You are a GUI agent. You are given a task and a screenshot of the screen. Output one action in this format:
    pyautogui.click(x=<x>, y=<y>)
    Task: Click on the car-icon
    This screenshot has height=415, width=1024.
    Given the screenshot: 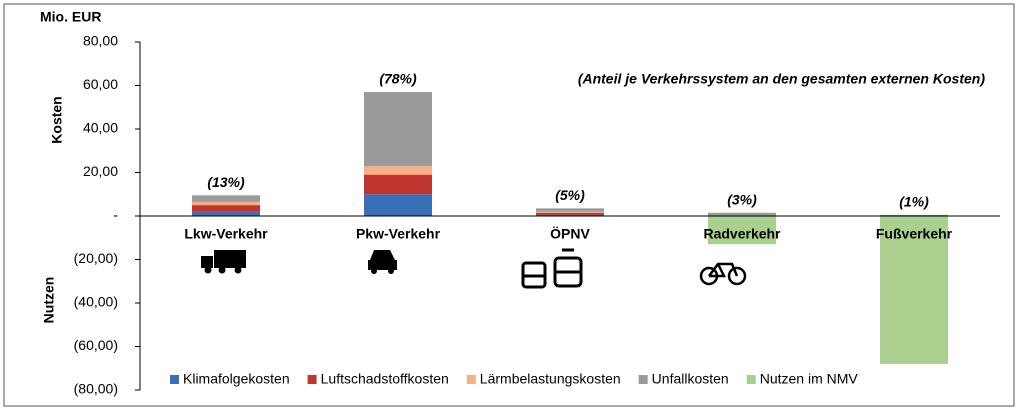 What is the action you would take?
    pyautogui.click(x=382, y=262)
    